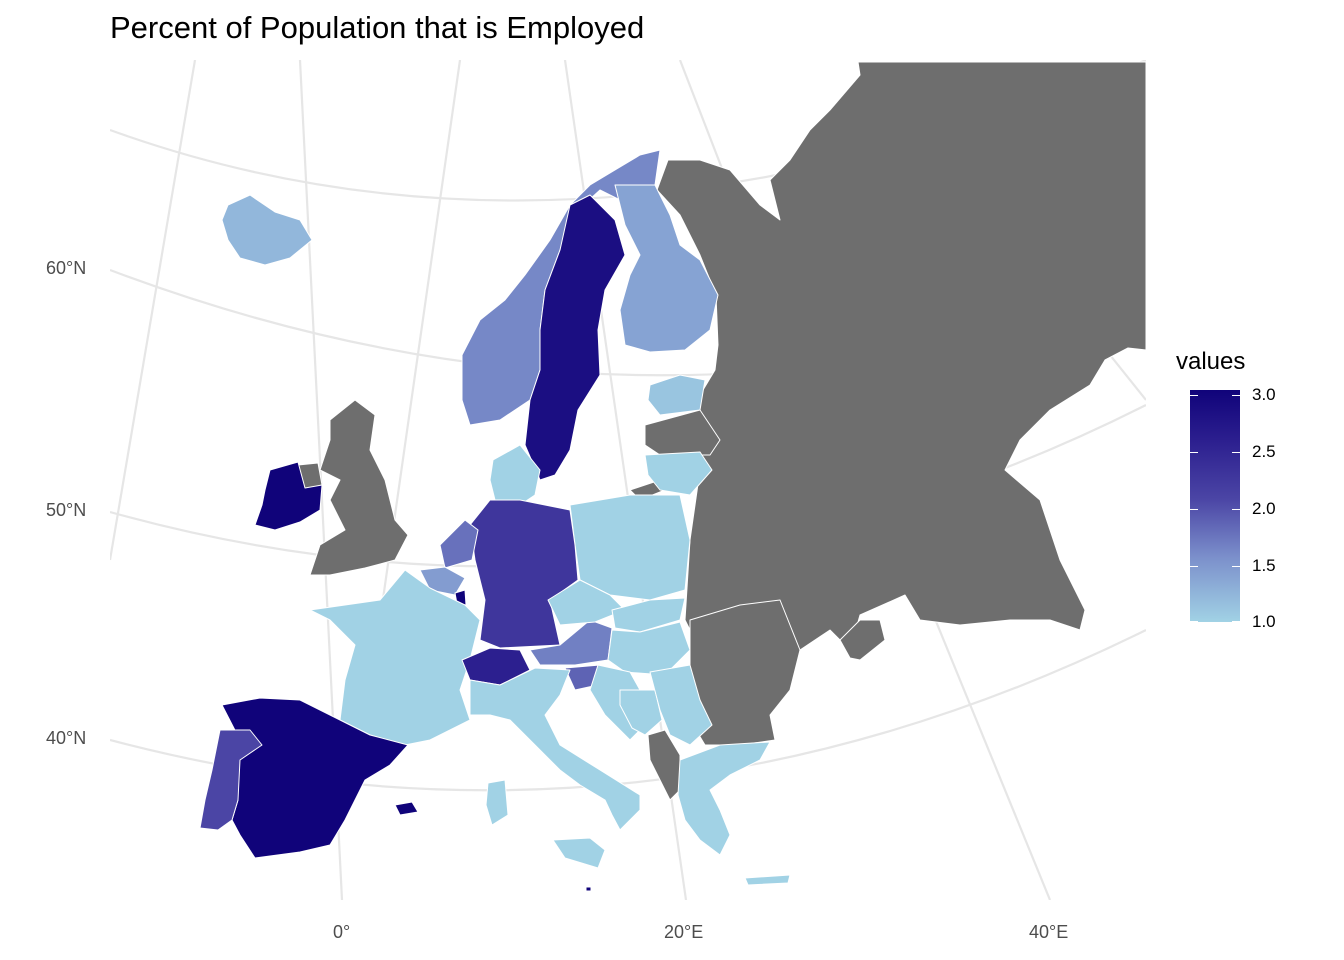 The width and height of the screenshot is (1344, 960). Describe the element at coordinates (649, 648) in the screenshot. I see `region-hungary` at that location.